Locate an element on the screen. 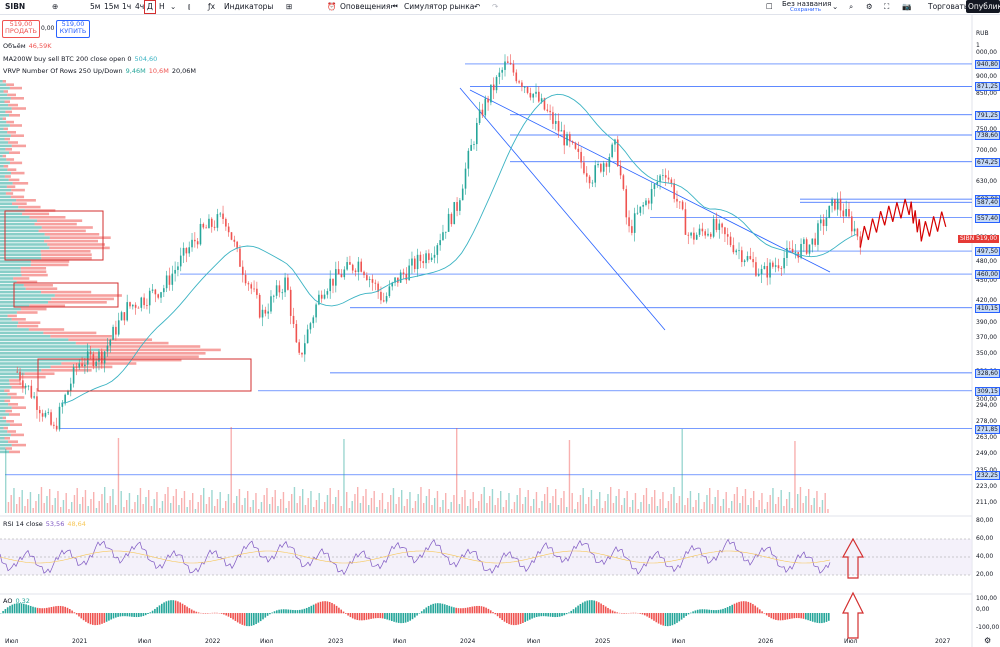 This screenshot has width=1000, height=647. axis-settings-icon: ⚙ is located at coordinates (988, 640).